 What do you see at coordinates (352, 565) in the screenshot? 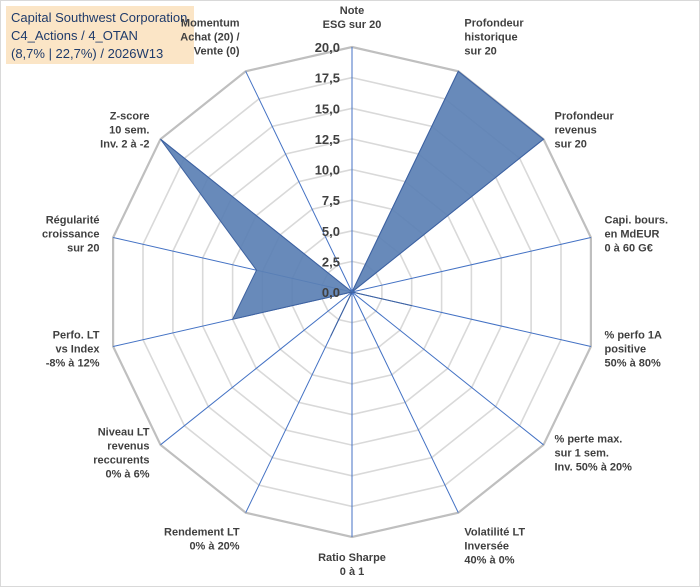
I see `axis-label: Ratio Sharpe 0 à 1` at bounding box center [352, 565].